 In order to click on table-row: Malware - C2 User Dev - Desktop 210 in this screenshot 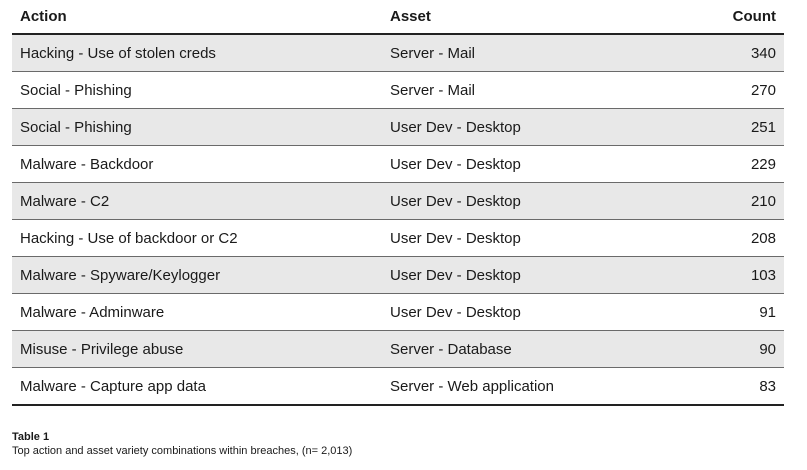, I will do `click(398, 201)`.